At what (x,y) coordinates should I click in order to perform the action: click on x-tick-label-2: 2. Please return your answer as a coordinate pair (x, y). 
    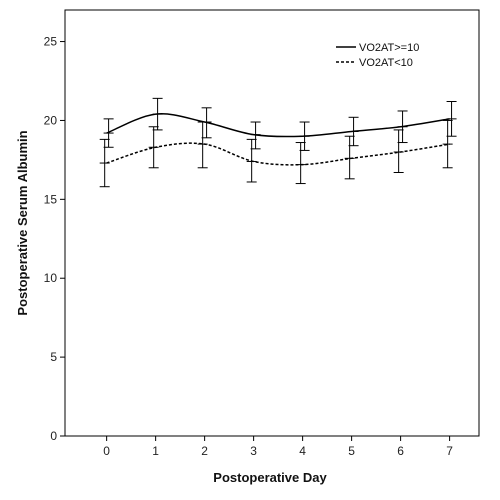
    Looking at the image, I should click on (204, 451).